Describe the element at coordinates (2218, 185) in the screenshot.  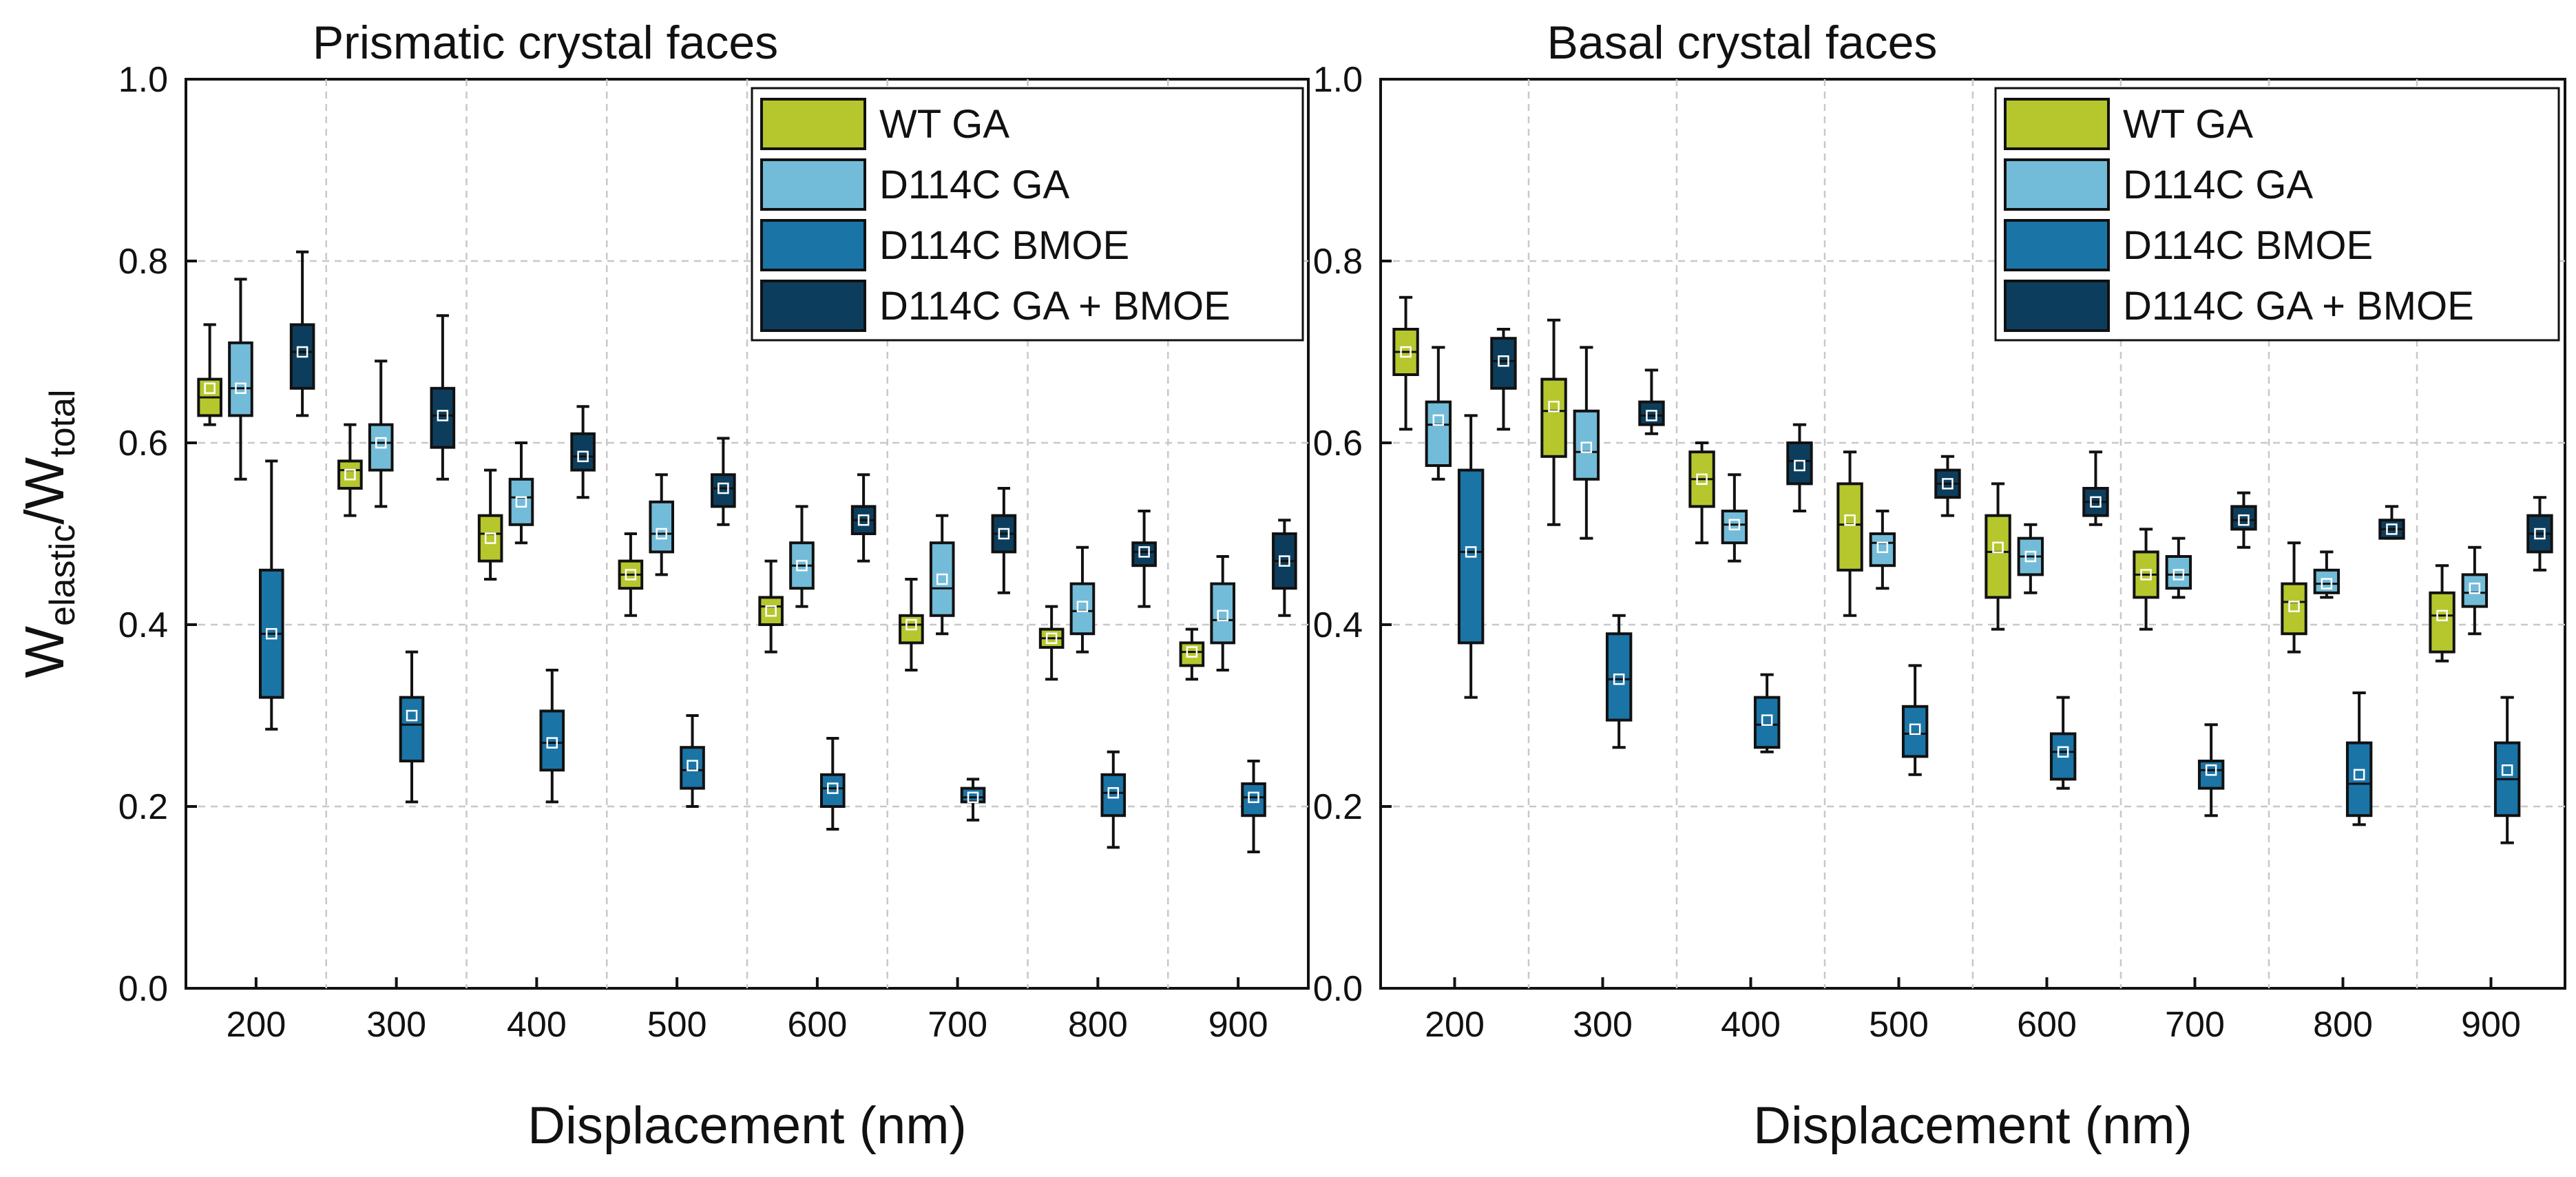
I see `legend-label: D114C GA` at that location.